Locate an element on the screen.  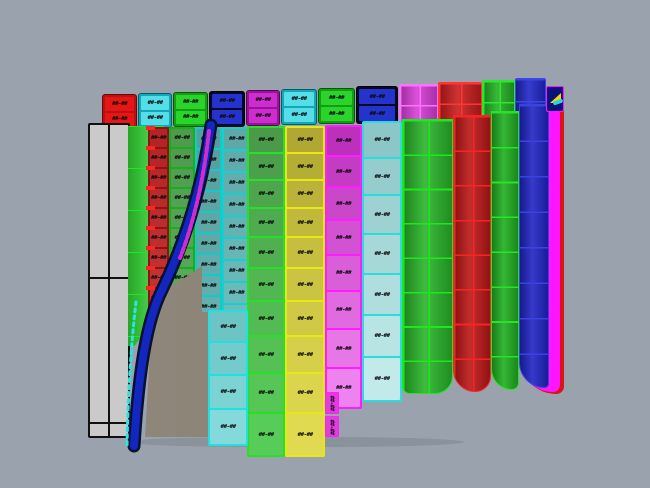
back-panel-br-navy: ##-## ##-## is located at coordinates (227, 109).